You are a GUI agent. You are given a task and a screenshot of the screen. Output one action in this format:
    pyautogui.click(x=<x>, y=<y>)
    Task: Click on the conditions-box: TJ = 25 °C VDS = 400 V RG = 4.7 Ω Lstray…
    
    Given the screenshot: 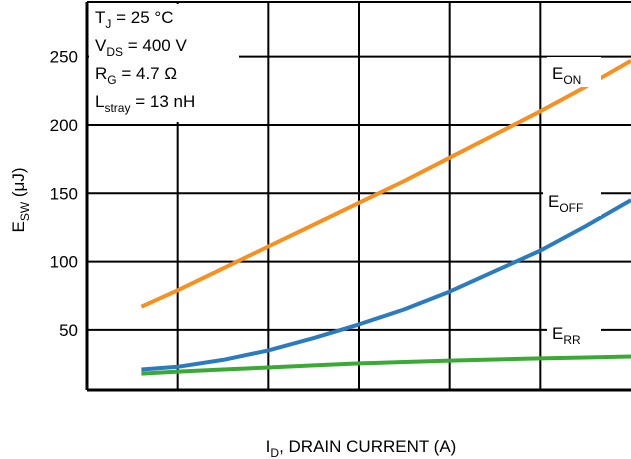 What is the action you would take?
    pyautogui.click(x=164, y=63)
    